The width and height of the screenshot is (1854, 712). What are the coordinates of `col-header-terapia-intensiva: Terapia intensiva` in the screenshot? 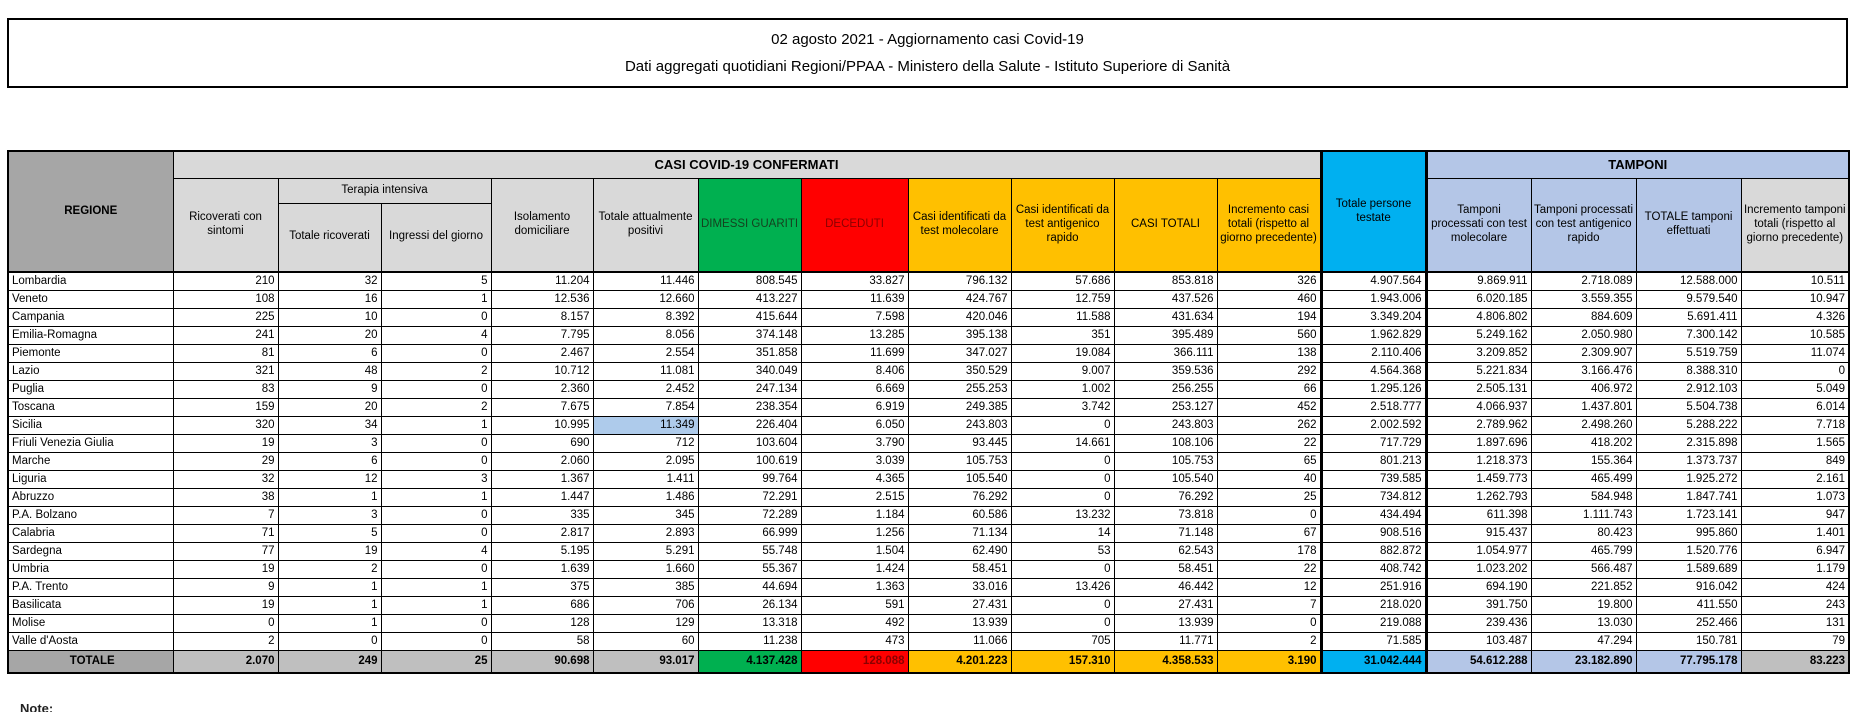 It's located at (384, 190).